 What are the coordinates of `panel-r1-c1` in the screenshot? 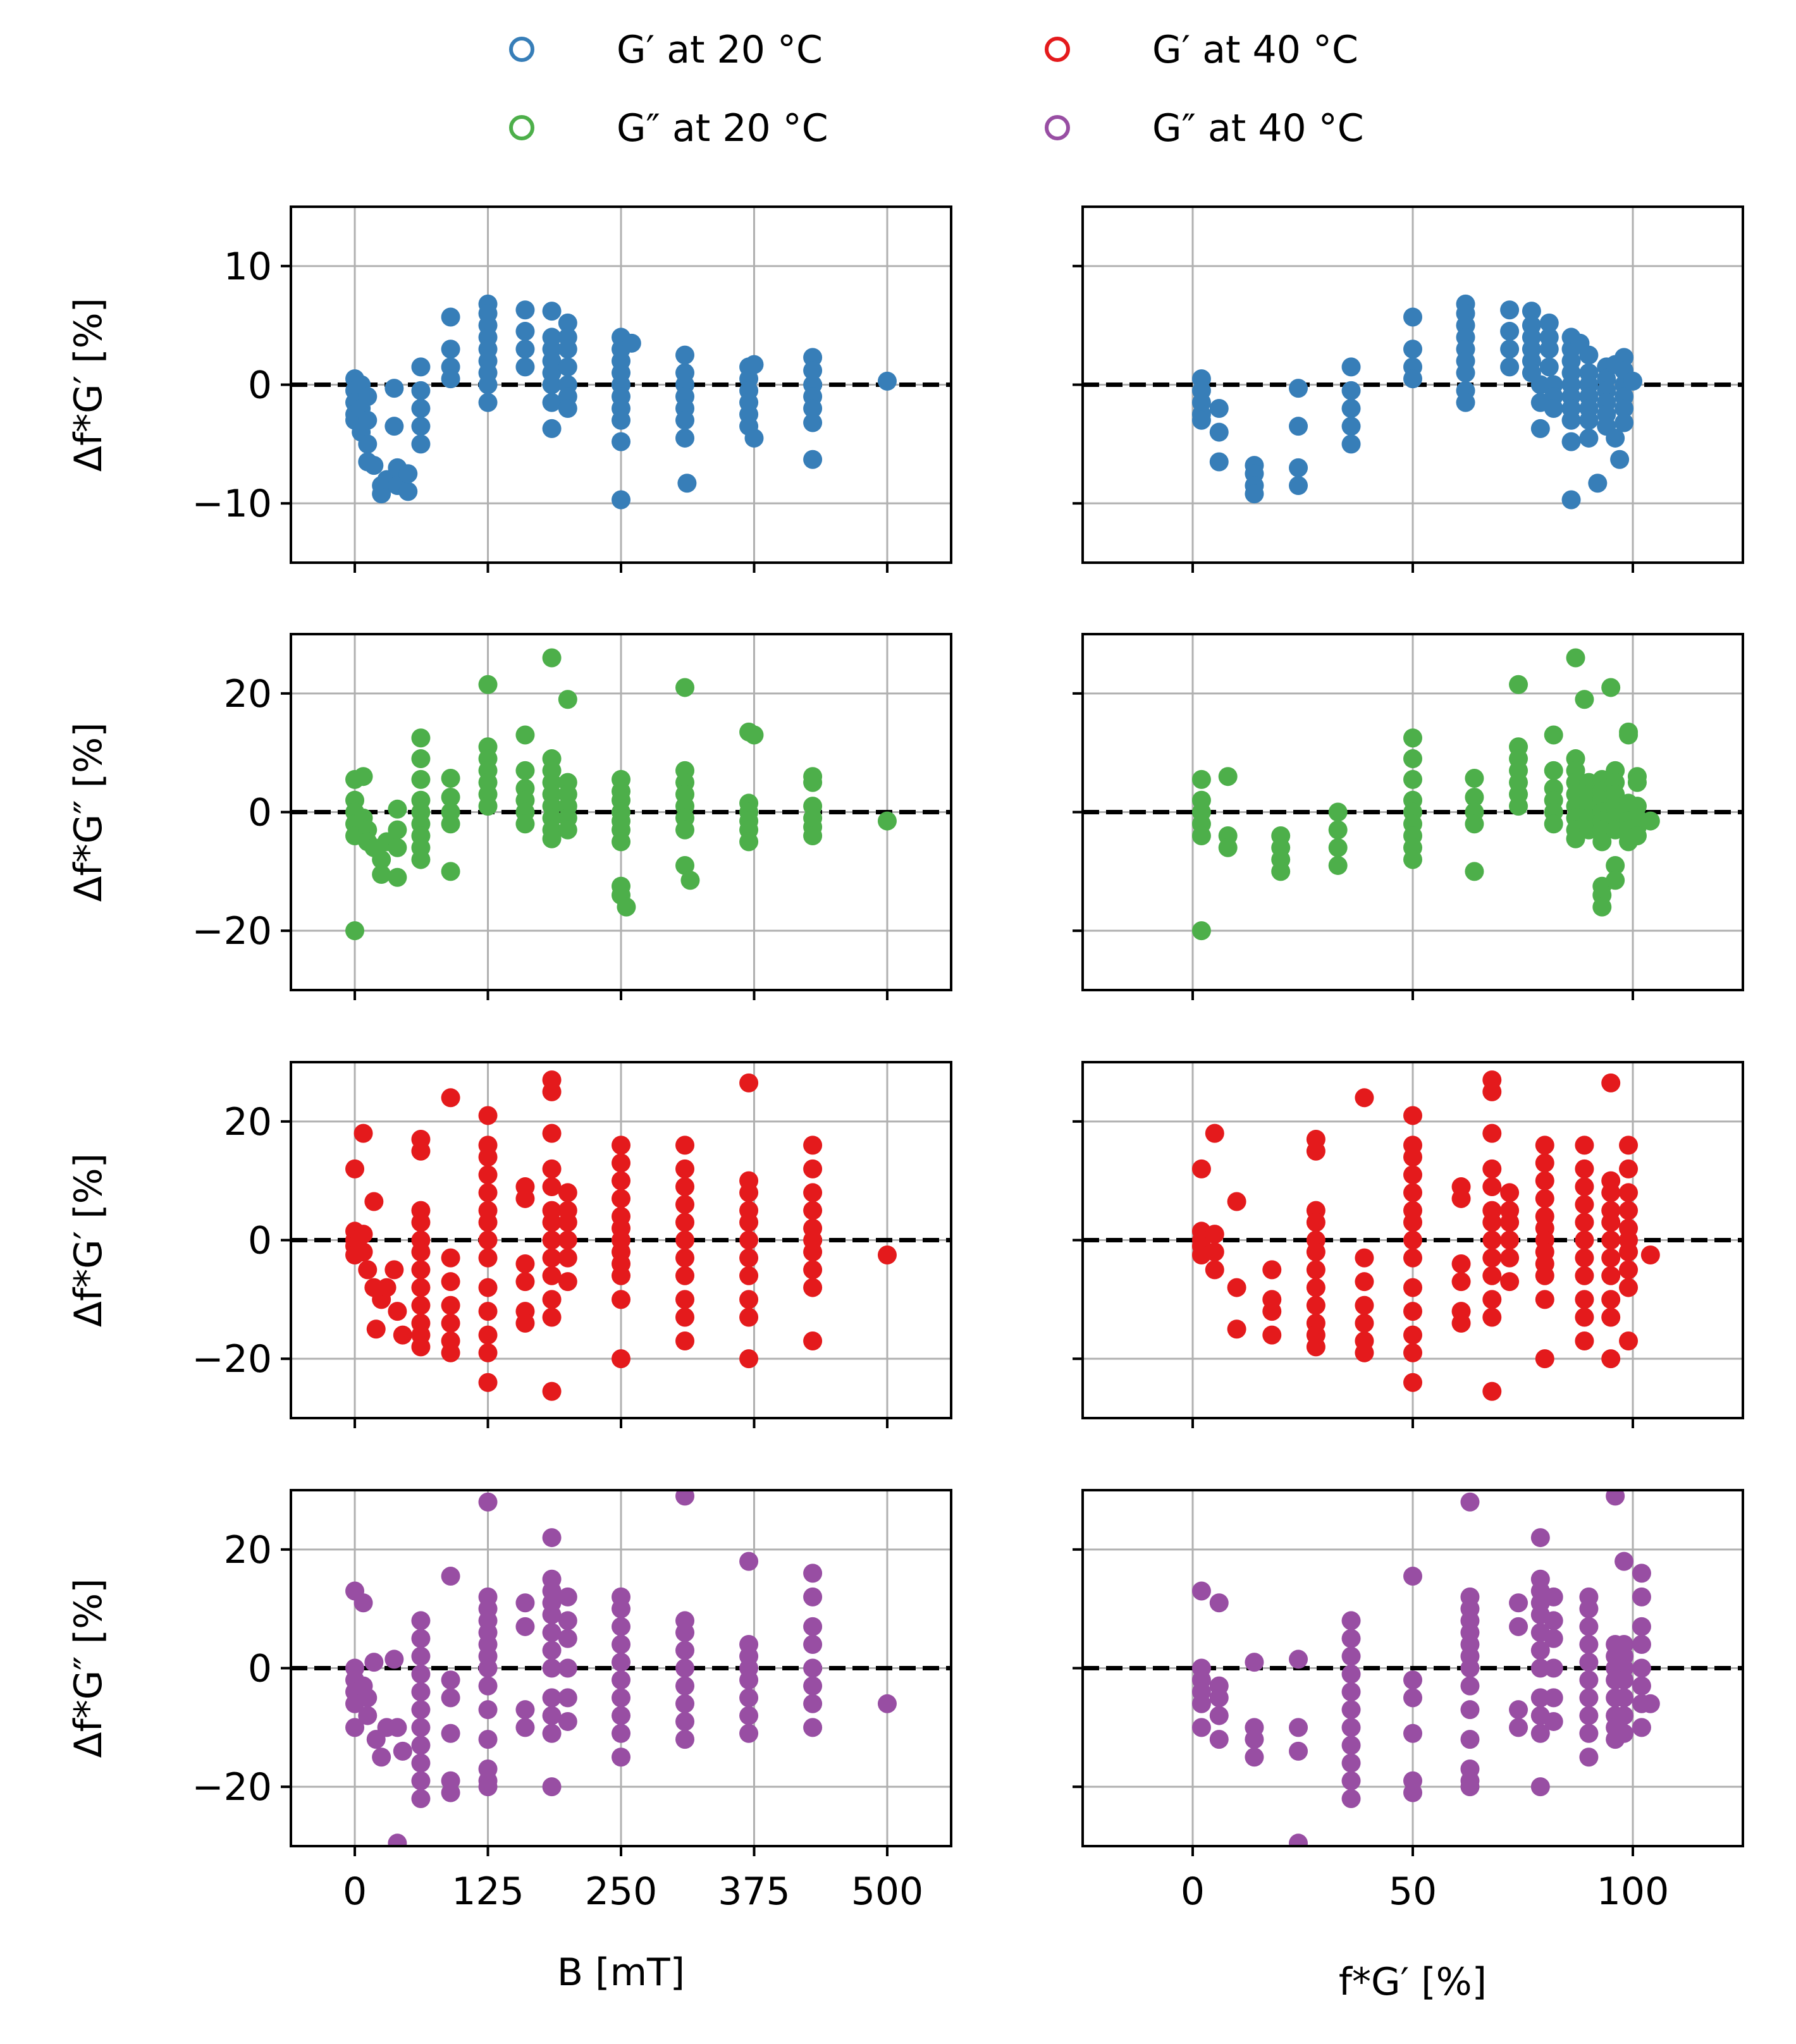 It's located at (1409, 816).